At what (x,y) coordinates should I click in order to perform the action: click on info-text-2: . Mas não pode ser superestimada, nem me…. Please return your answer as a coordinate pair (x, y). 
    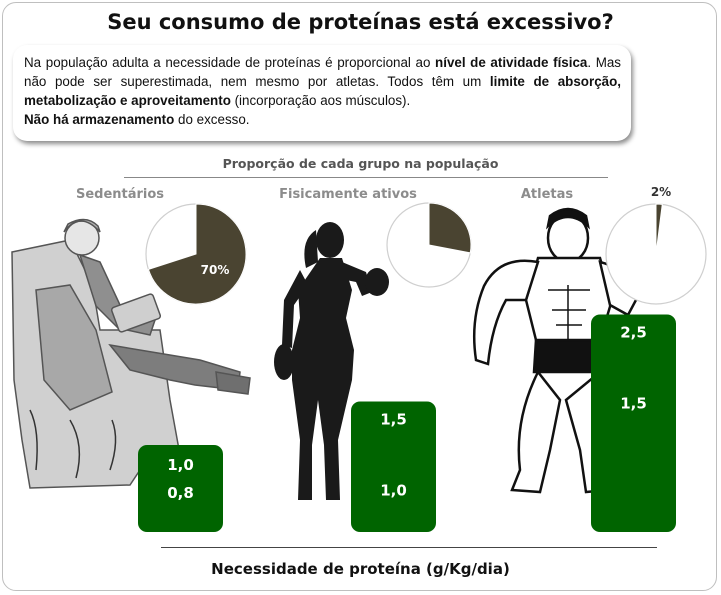
    Looking at the image, I should click on (323, 72).